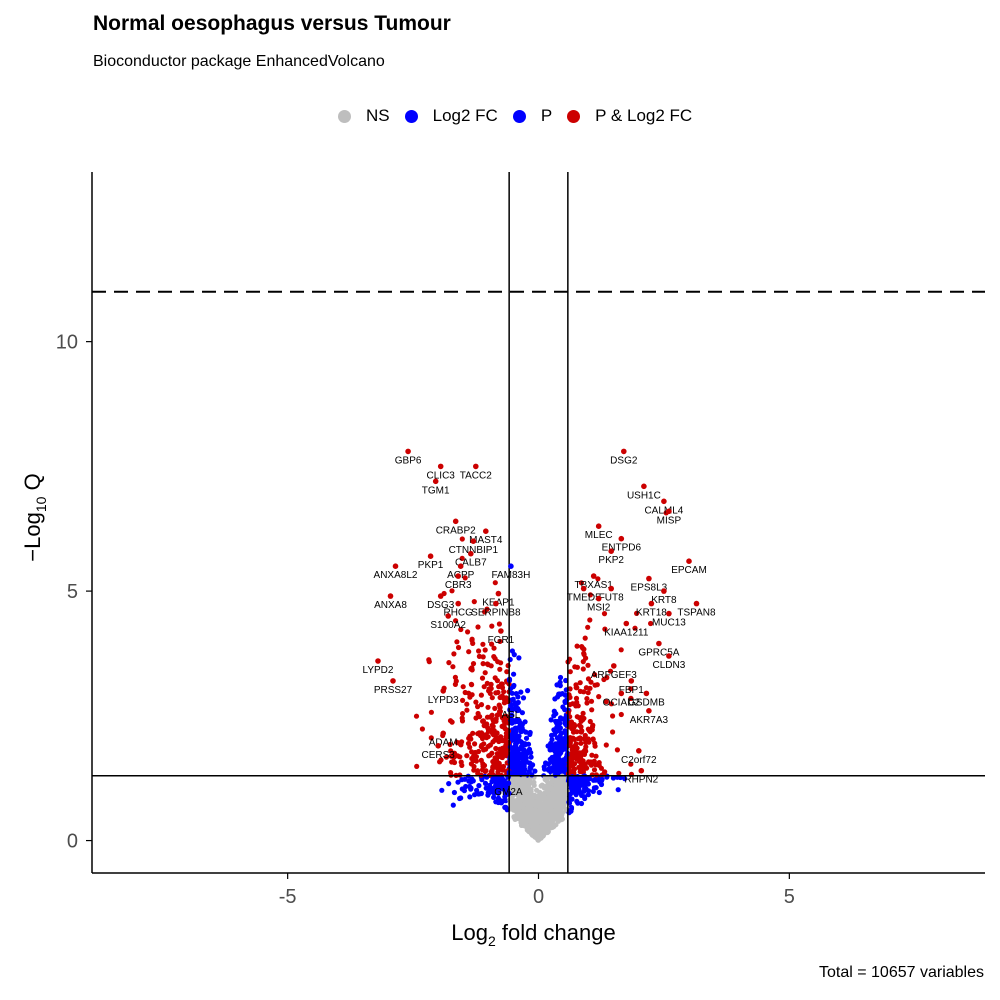 This screenshot has height=1000, width=1000. I want to click on point-label: S100A2, so click(448, 625).